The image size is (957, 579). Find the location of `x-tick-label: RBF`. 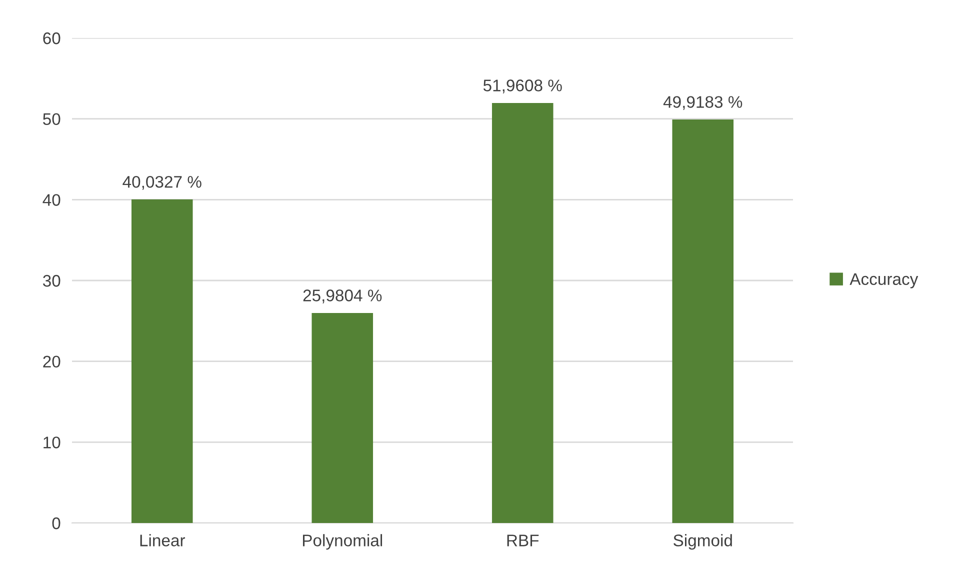

x-tick-label: RBF is located at coordinates (523, 540).